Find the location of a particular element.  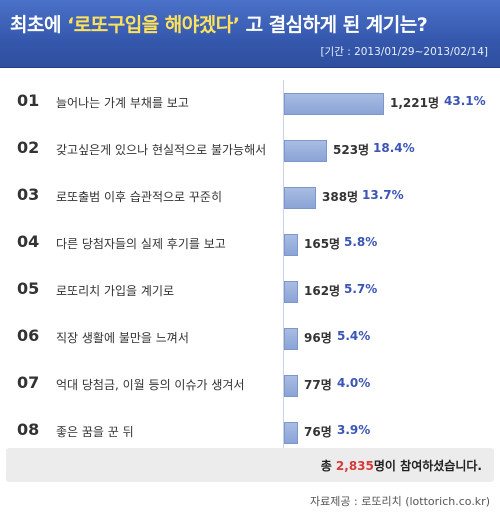

chart-row: 06 직장 생활에 불만을 느껴서 96명 5.4% is located at coordinates (250, 338).